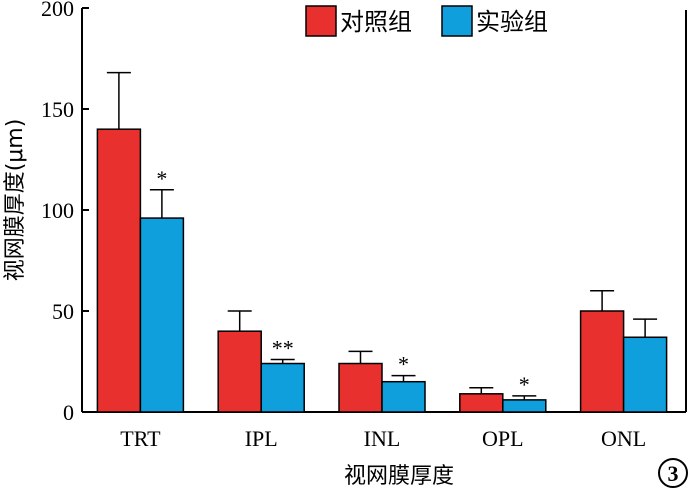  I want to click on significance-OPL: *, so click(524, 384).